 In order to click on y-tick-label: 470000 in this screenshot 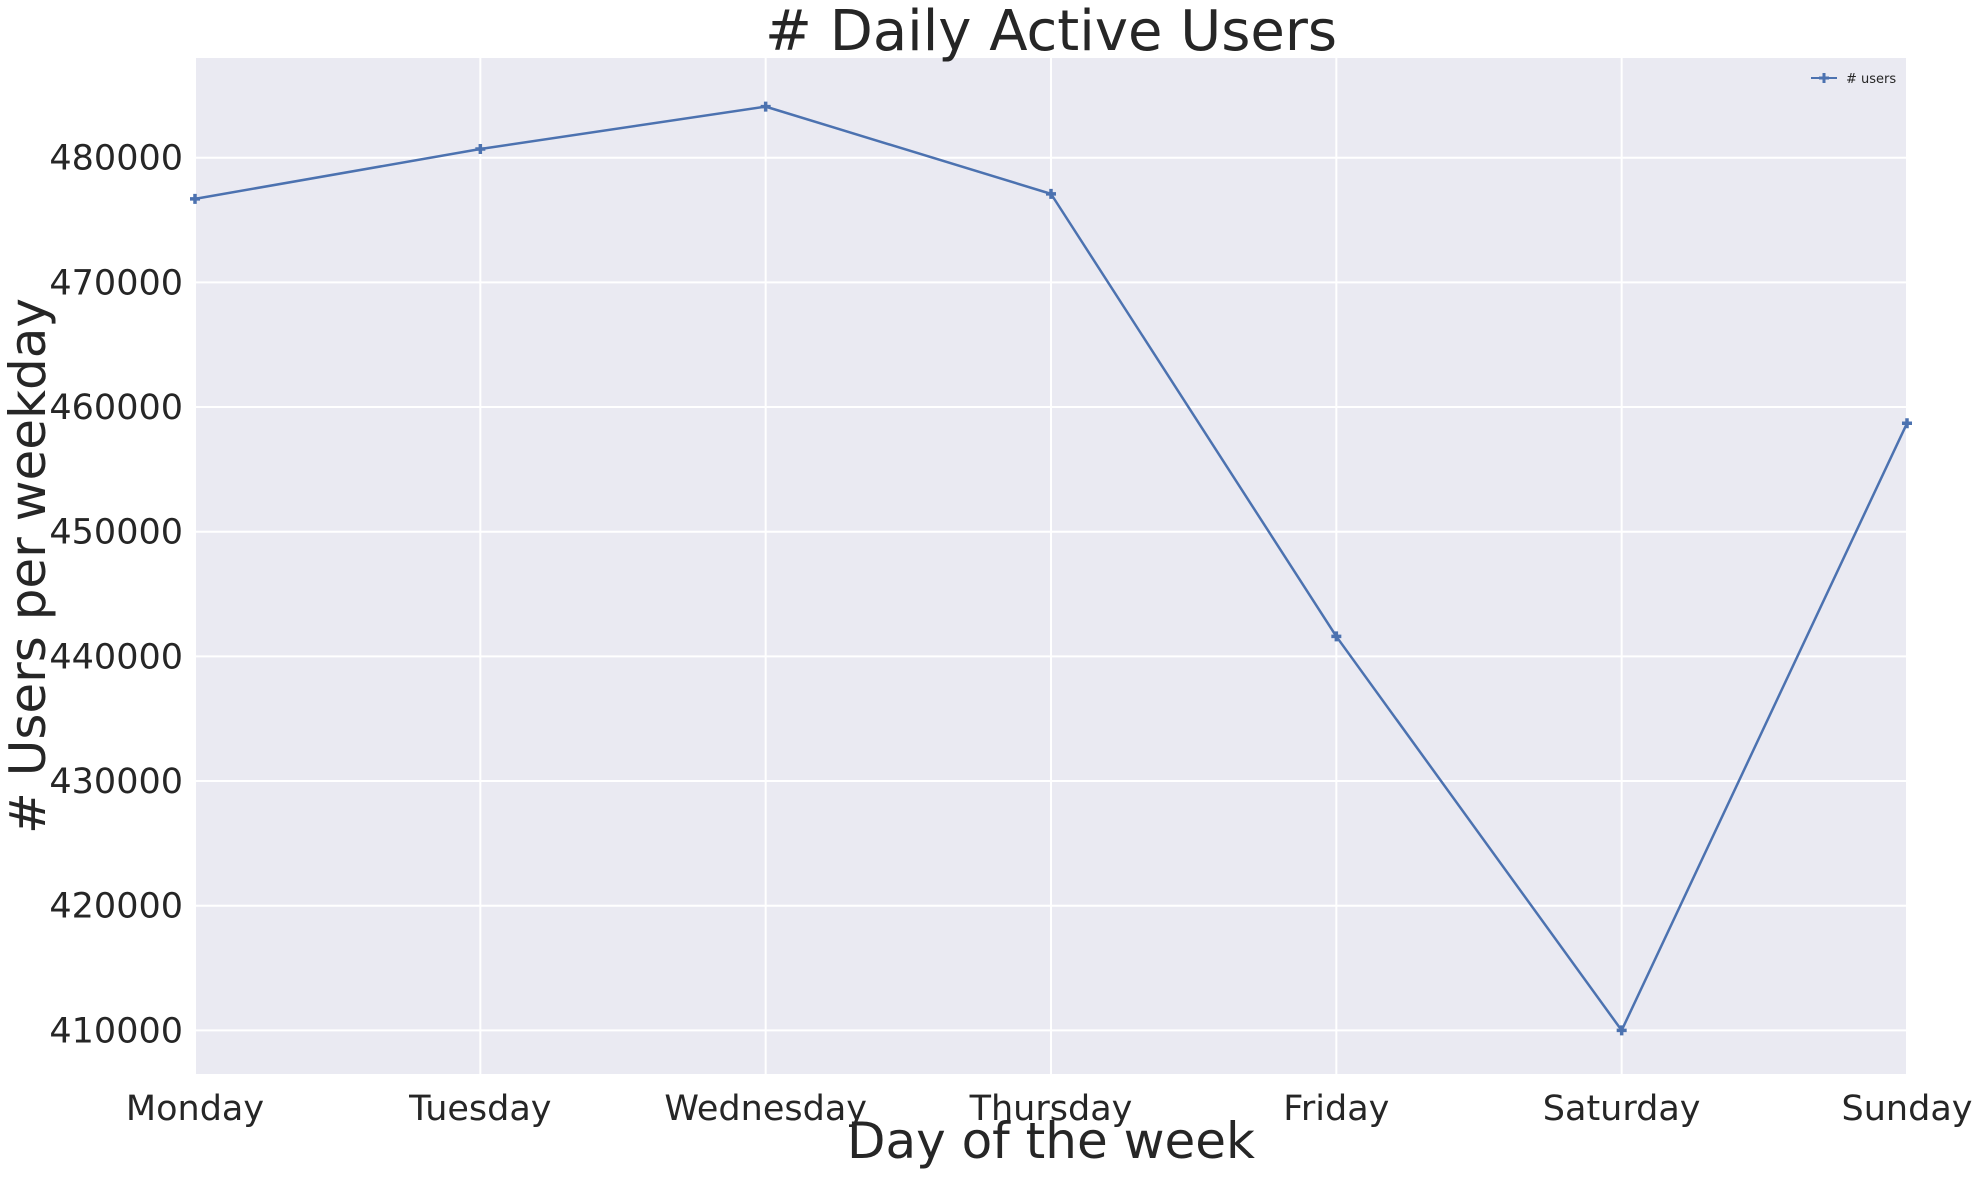, I will do `click(116, 283)`.